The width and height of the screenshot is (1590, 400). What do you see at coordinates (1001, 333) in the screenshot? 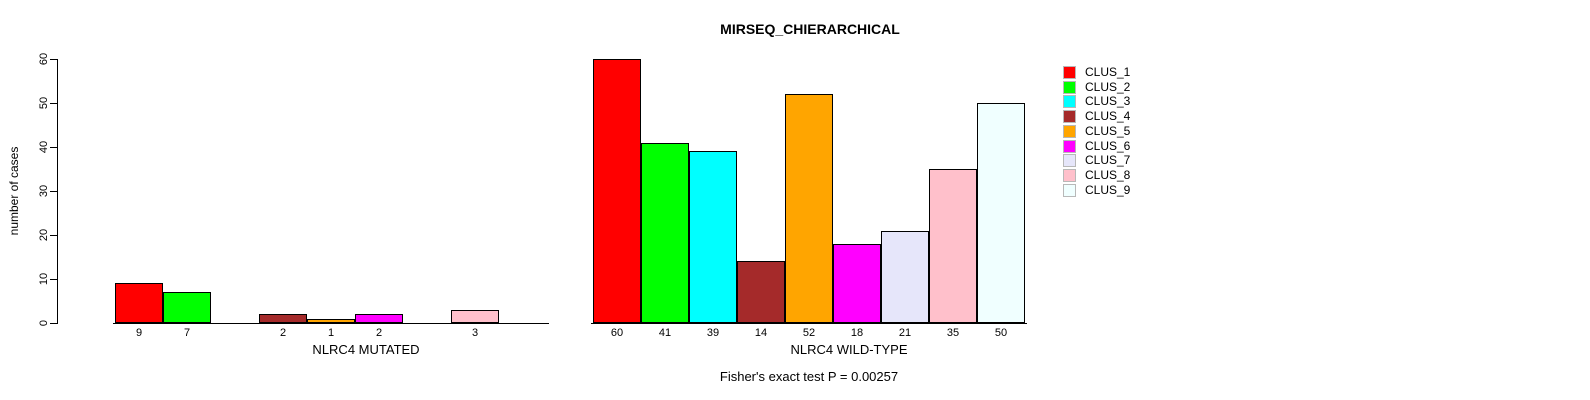
I see `bar-value-label: 50` at bounding box center [1001, 333].